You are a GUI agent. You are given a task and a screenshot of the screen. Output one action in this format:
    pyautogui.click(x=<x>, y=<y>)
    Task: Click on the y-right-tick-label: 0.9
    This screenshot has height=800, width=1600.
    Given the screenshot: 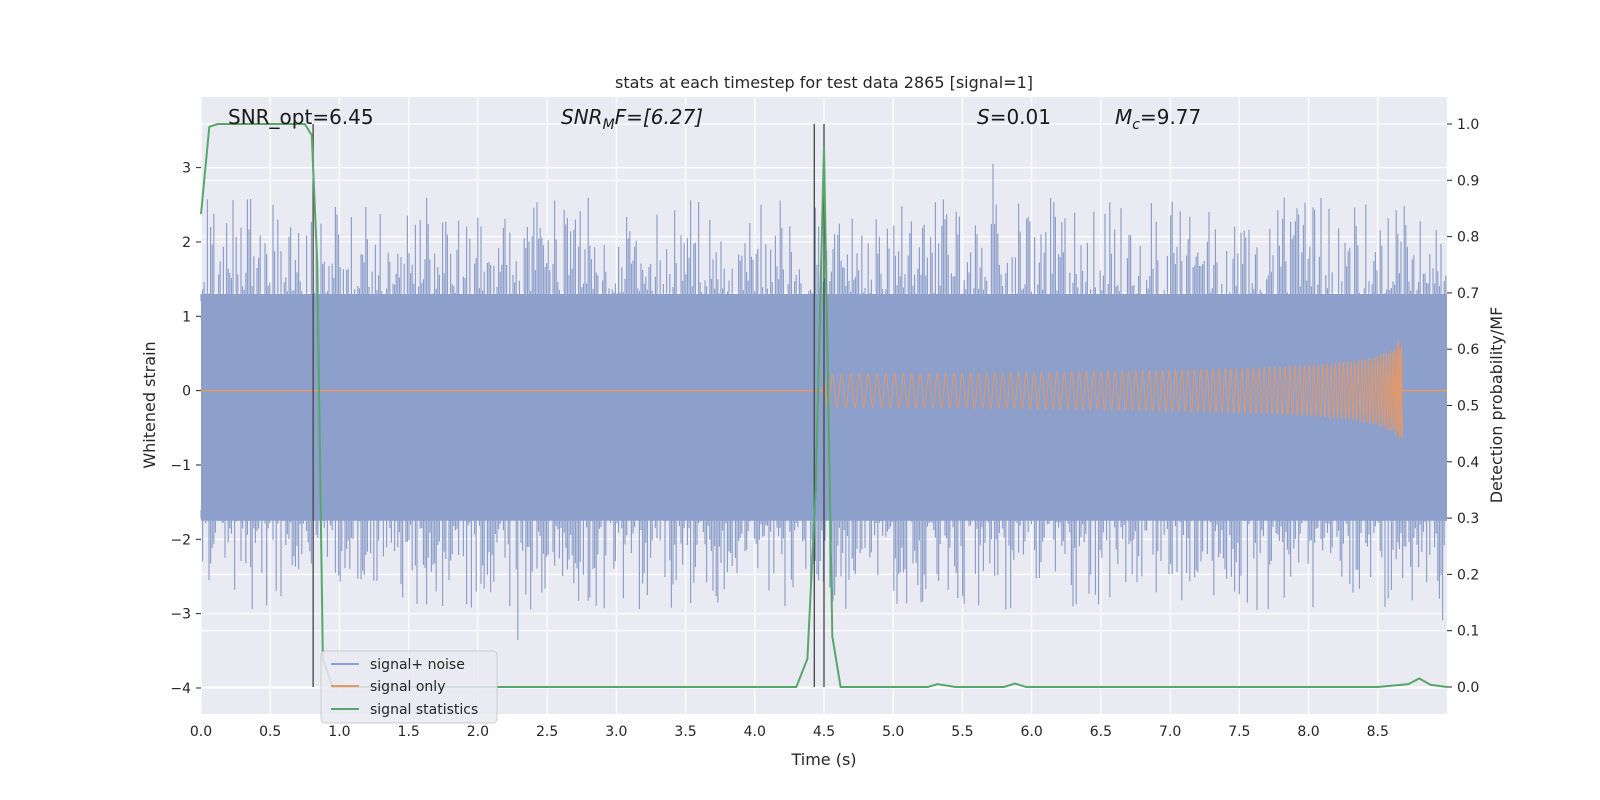 What is the action you would take?
    pyautogui.click(x=1468, y=181)
    